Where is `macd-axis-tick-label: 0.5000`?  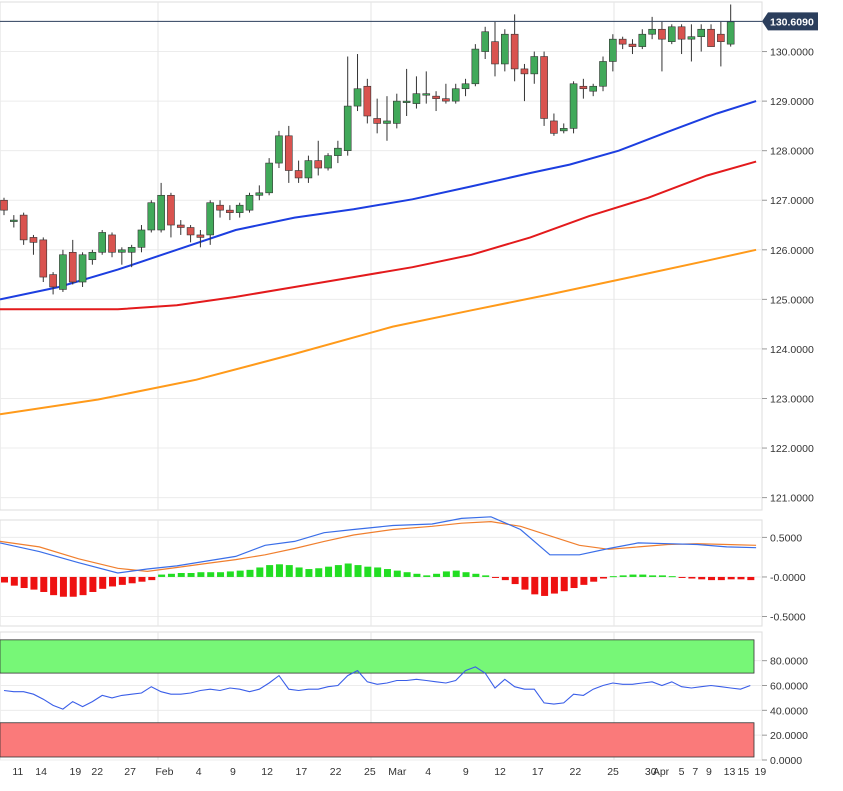 macd-axis-tick-label: 0.5000 is located at coordinates (786, 538).